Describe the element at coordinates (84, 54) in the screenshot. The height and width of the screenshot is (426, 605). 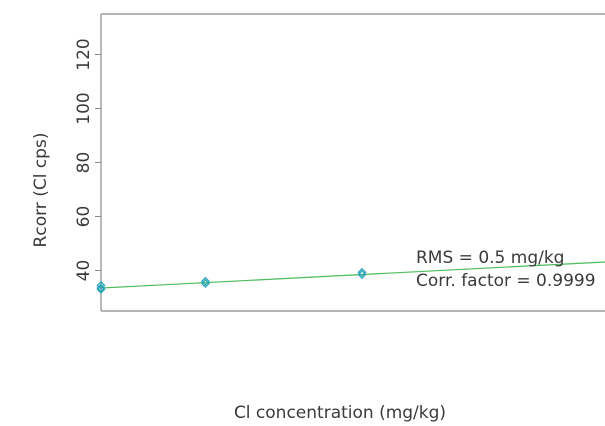
I see `y-tick-label: 120` at that location.